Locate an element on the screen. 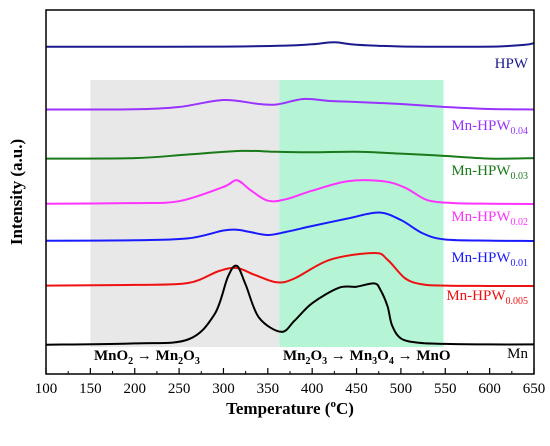 Image resolution: width=550 pixels, height=446 pixels. x-tick-label: 250 is located at coordinates (179, 389).